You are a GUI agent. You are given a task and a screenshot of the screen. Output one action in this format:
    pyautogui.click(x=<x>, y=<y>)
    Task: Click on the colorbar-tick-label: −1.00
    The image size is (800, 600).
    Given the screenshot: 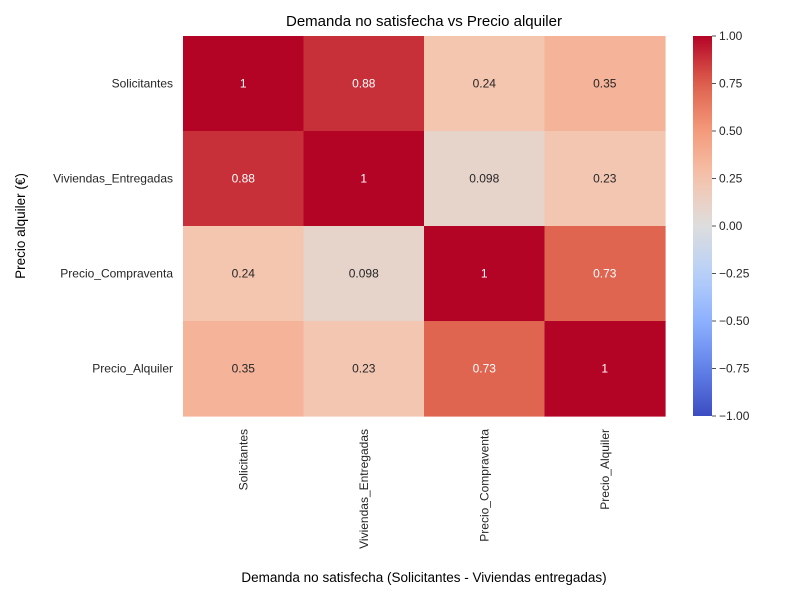 What is the action you would take?
    pyautogui.click(x=734, y=416)
    